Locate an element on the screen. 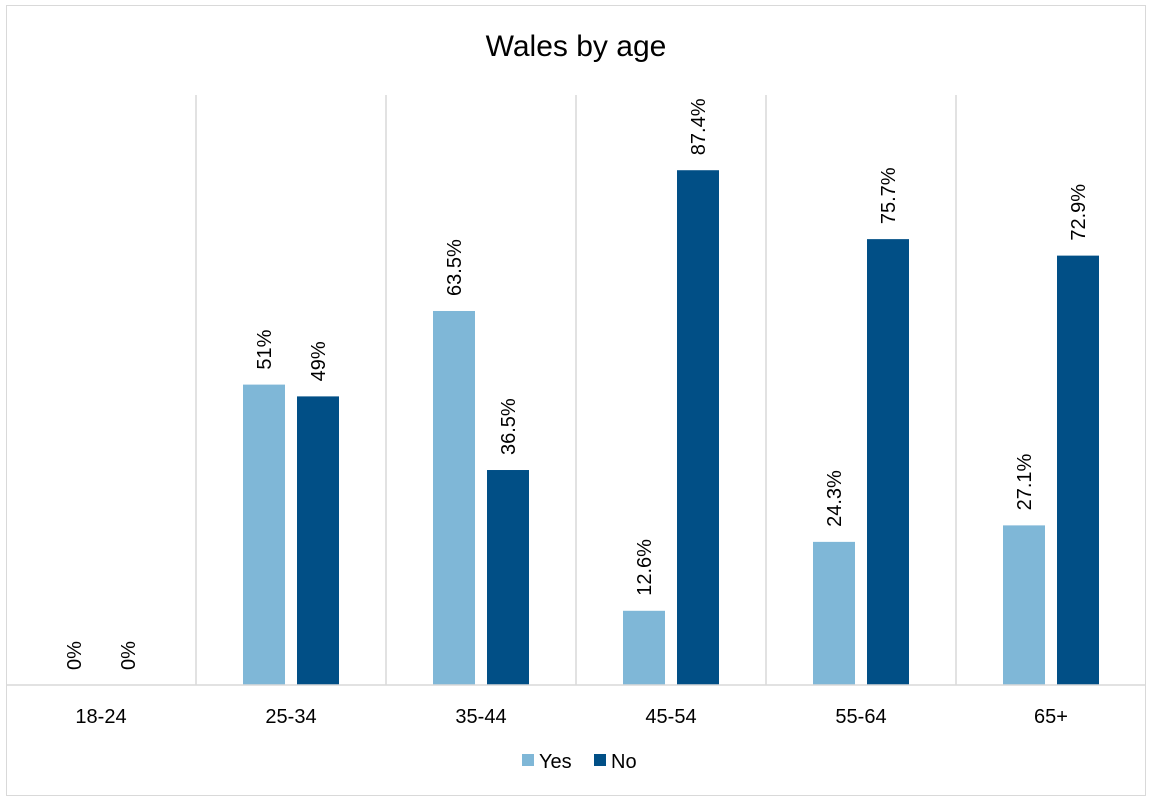  data-label: 12.6% is located at coordinates (645, 567).